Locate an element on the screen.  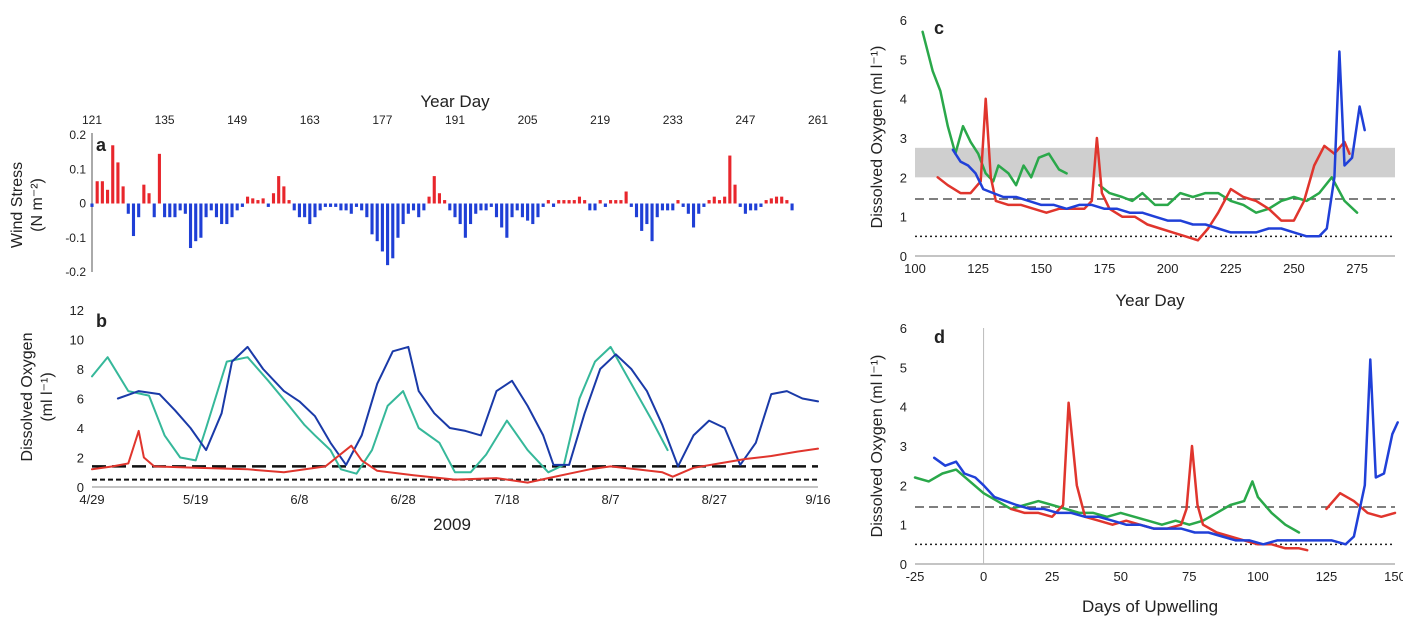
panel-b-letter: b is located at coordinates (101, 321).